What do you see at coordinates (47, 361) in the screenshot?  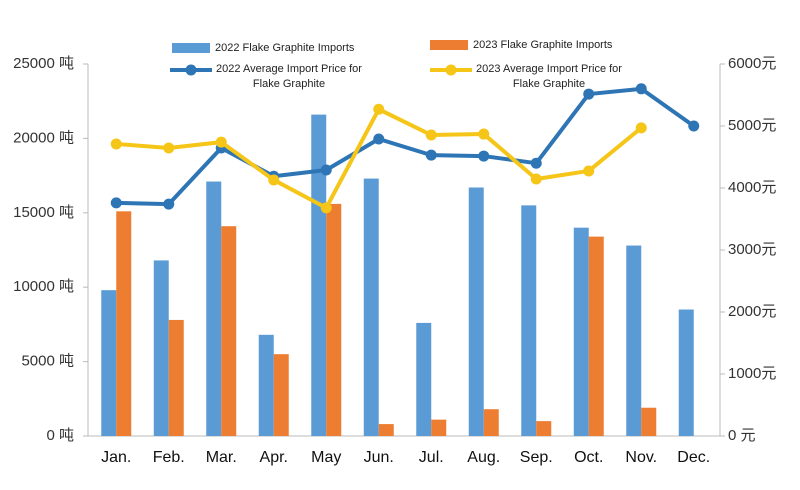 I see `y-tick-label: 5000 吨` at bounding box center [47, 361].